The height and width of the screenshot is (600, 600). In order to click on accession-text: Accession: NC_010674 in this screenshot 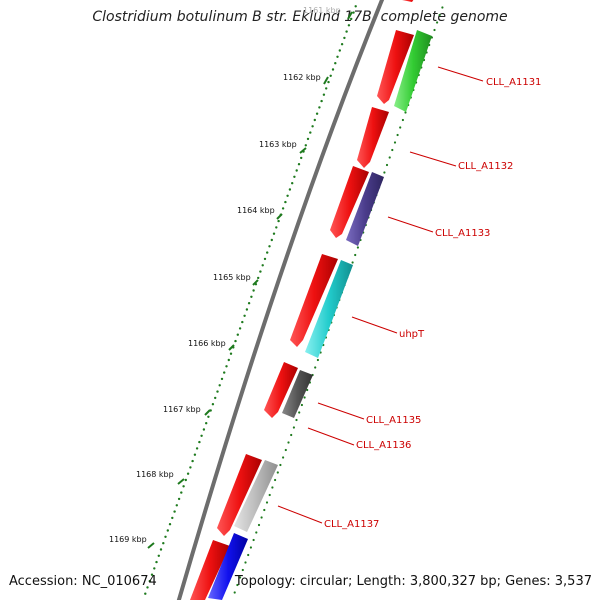, I will do `click(83, 581)`.